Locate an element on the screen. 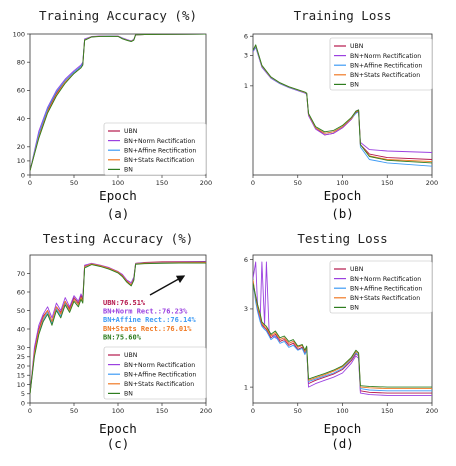 This screenshot has width=456, height=466. y-tick-label: 50 is located at coordinates (21, 311).